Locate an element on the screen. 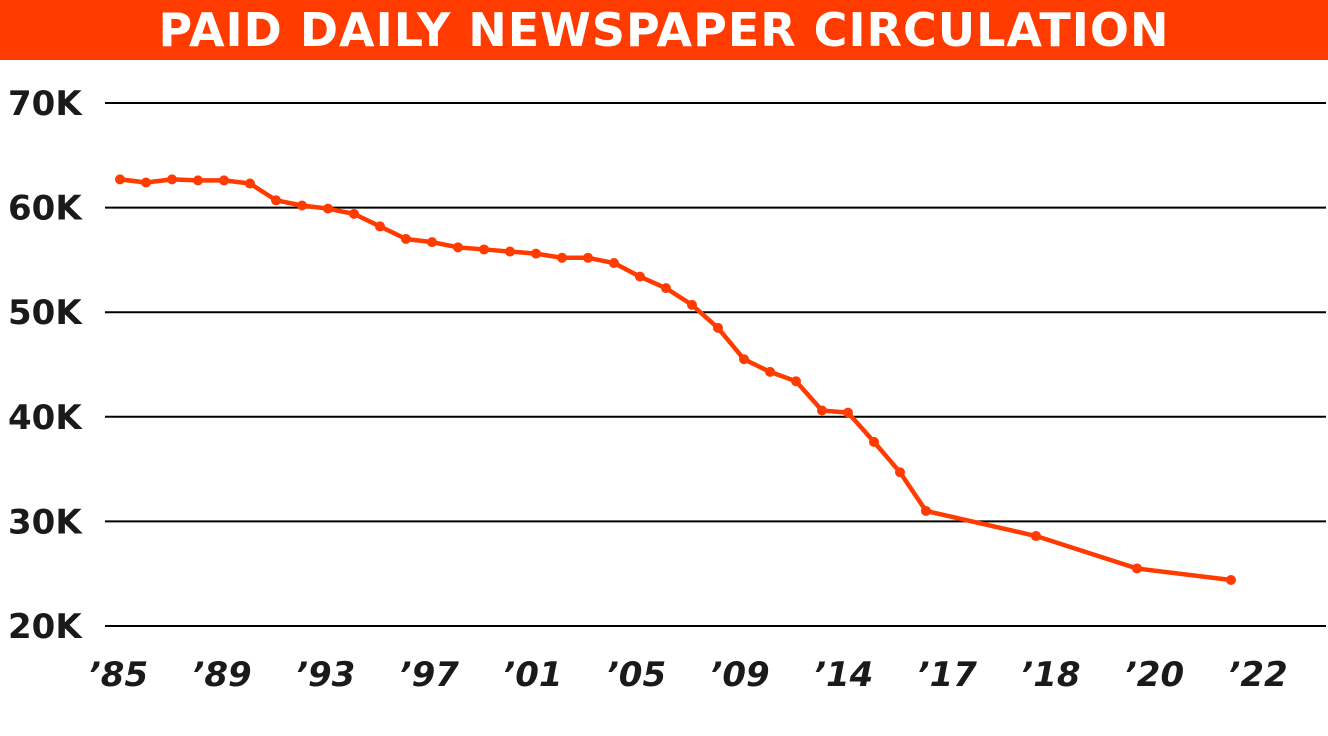  chart-title-bar: PAID DAILY NEWSPAPER CIRCULATION is located at coordinates (664, 30).